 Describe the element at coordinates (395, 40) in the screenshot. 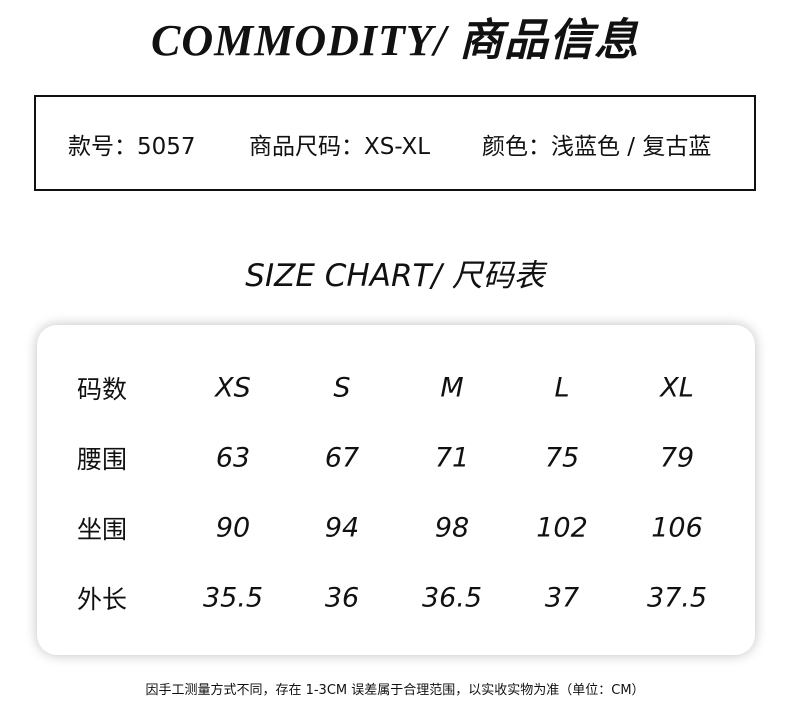

I see `page-title: COMMODITY/ 商品信息` at that location.